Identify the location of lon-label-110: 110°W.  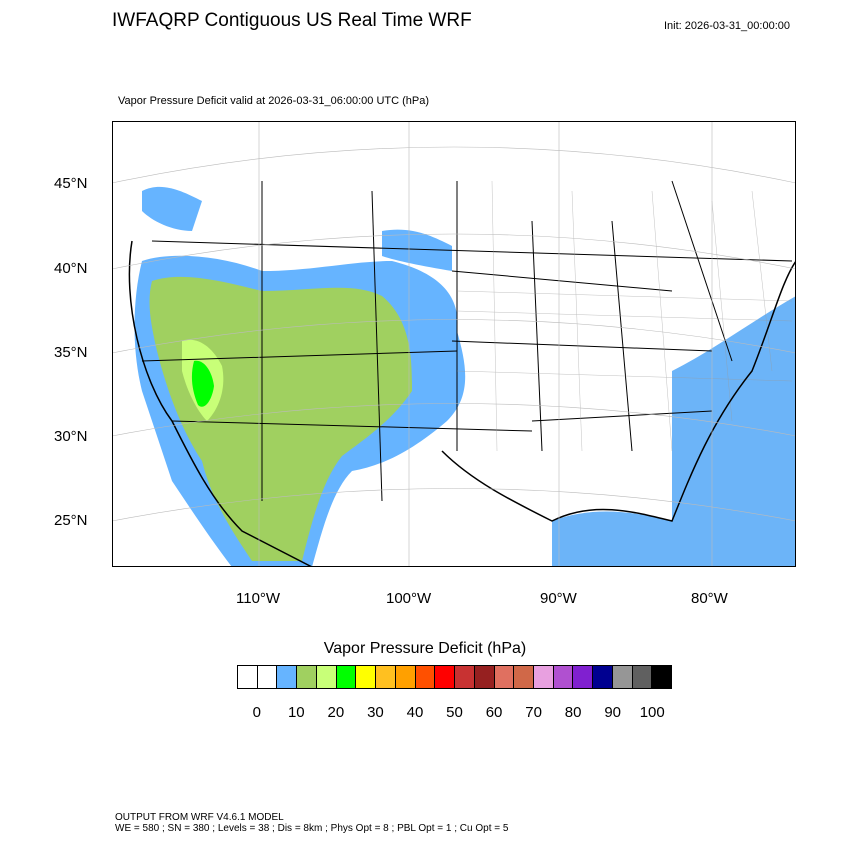
(258, 598).